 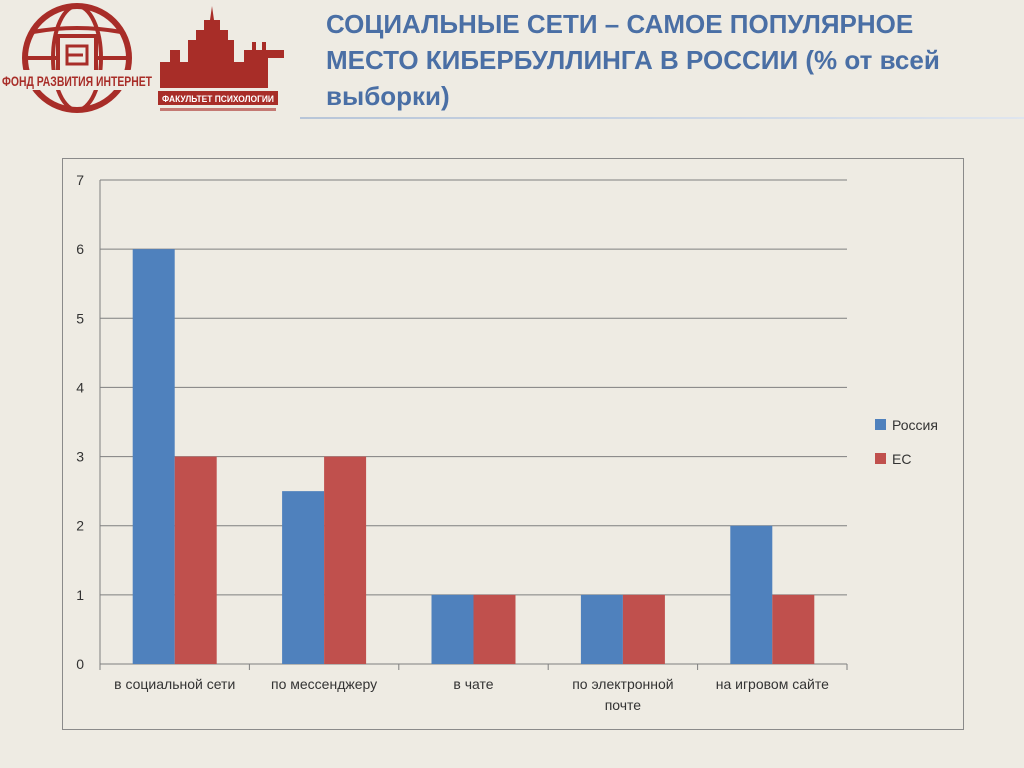 What do you see at coordinates (77, 81) in the screenshot?
I see `fund-logo-text: ФОНД РАЗВИТИЯ ИНТЕРНЕТ` at bounding box center [77, 81].